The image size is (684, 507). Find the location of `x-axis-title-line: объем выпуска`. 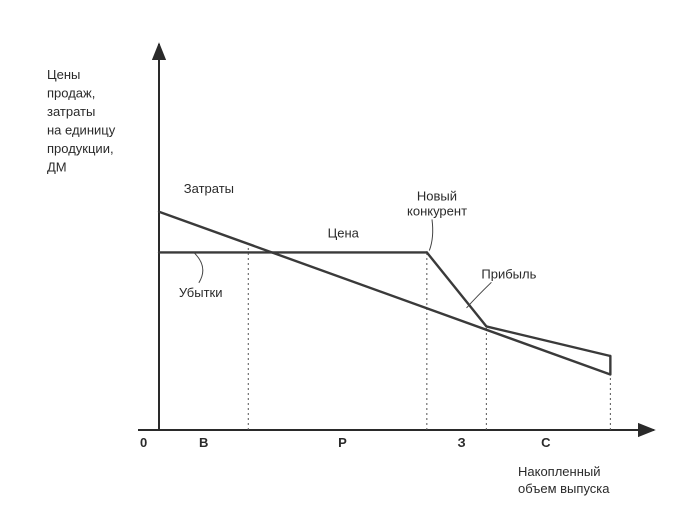

x-axis-title-line: объем выпуска is located at coordinates (564, 488).